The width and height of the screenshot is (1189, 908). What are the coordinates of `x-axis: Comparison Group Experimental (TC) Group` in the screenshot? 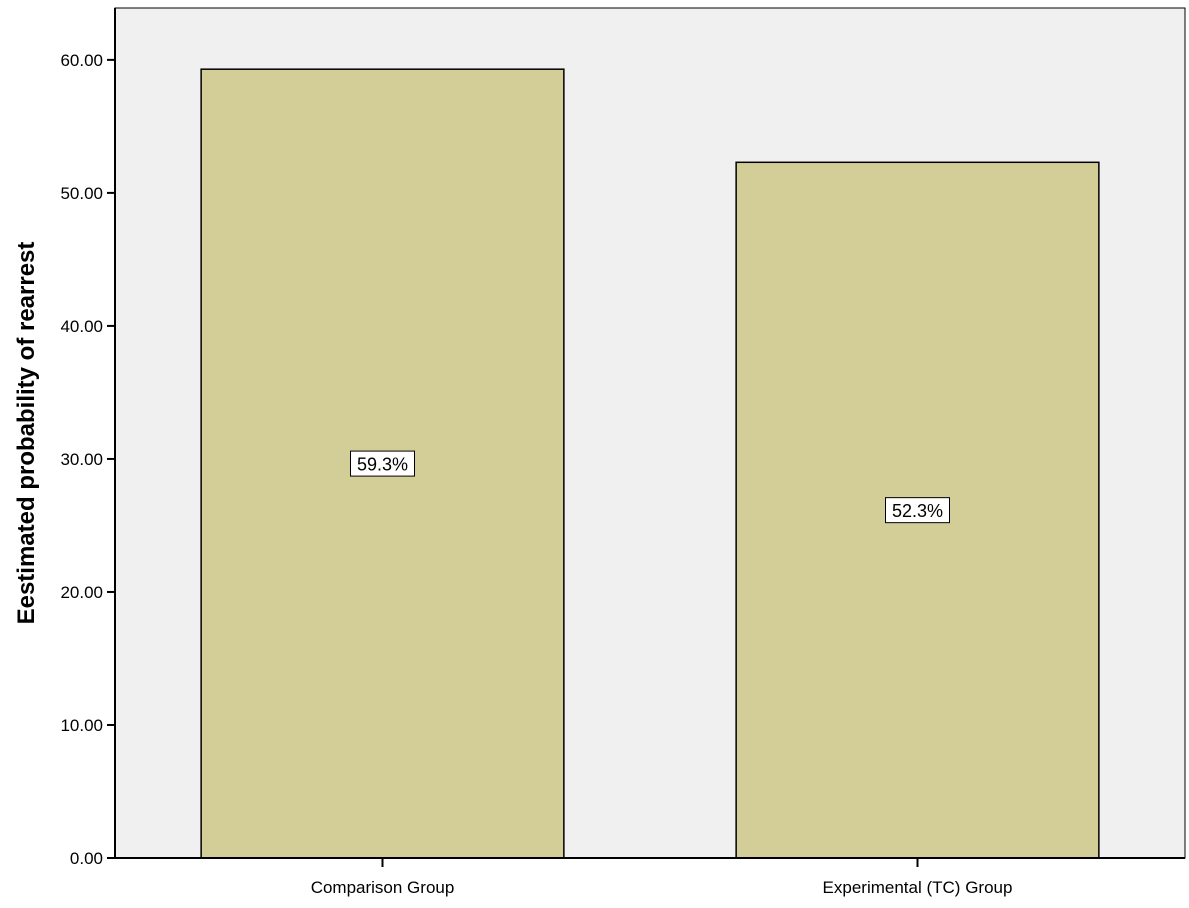 It's located at (650, 877).